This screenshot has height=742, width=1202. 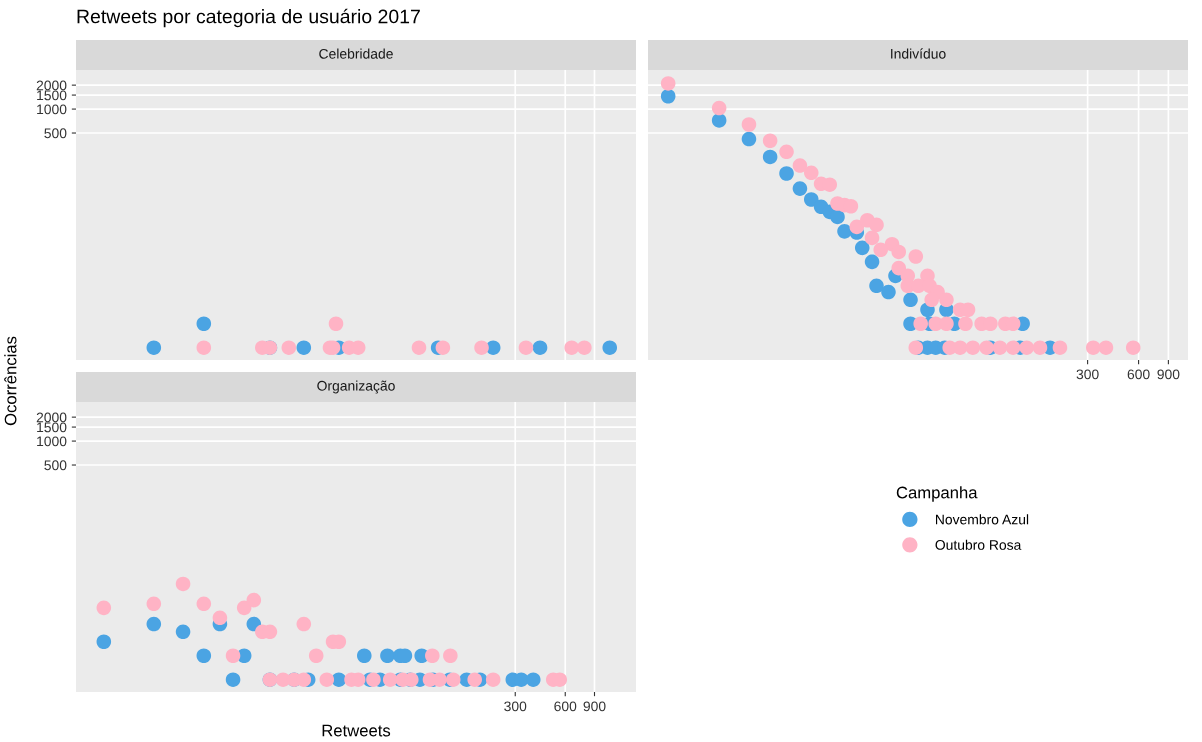 What do you see at coordinates (356, 387) in the screenshot?
I see `chart-subtitle: Organização` at bounding box center [356, 387].